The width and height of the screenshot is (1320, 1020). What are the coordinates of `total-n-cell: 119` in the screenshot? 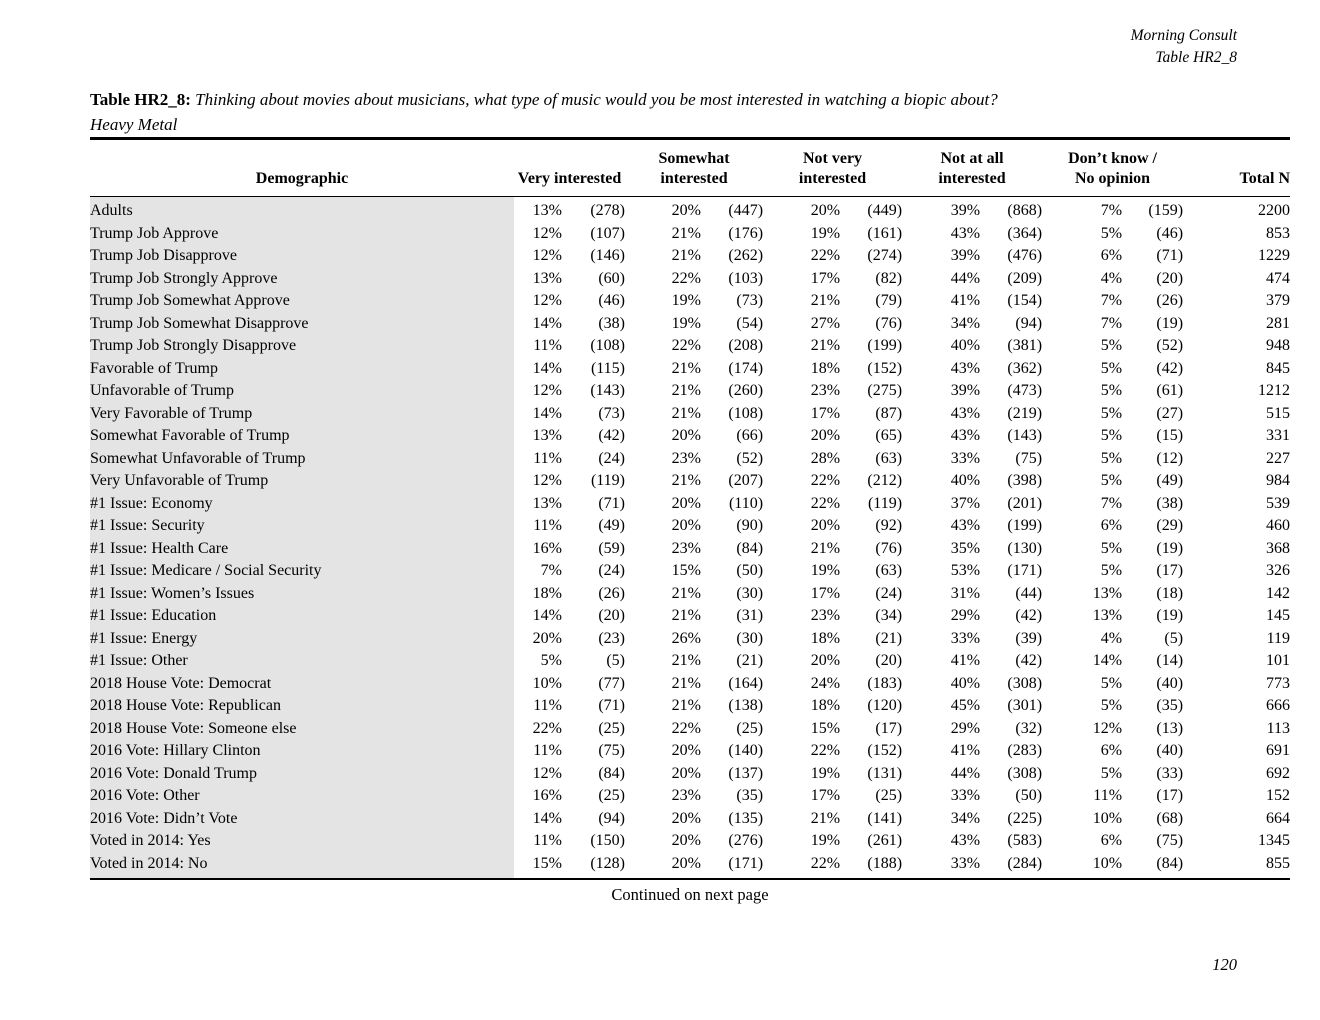 It's located at (1278, 638).